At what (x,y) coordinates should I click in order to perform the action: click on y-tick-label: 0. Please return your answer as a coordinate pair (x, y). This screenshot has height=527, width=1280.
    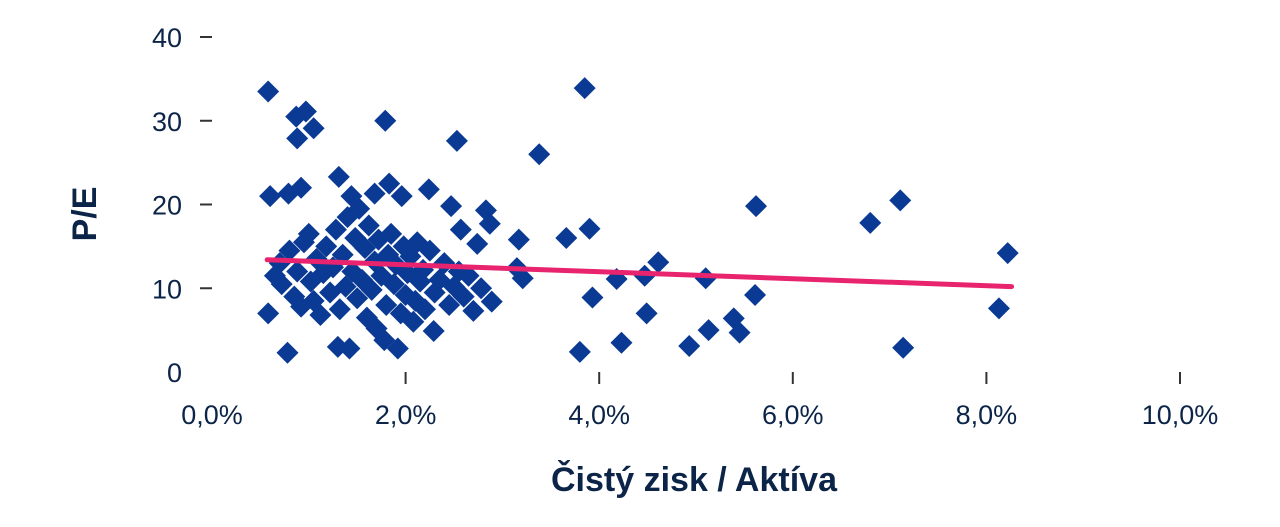
    Looking at the image, I should click on (174, 373).